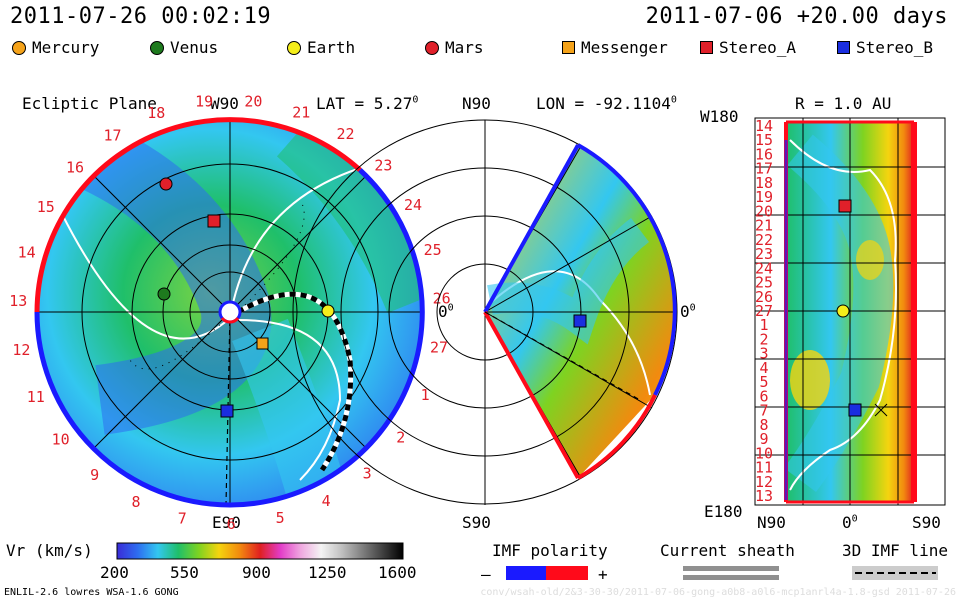 The height and width of the screenshot is (600, 960). I want to click on right-rotation-number: 10, so click(764, 453).